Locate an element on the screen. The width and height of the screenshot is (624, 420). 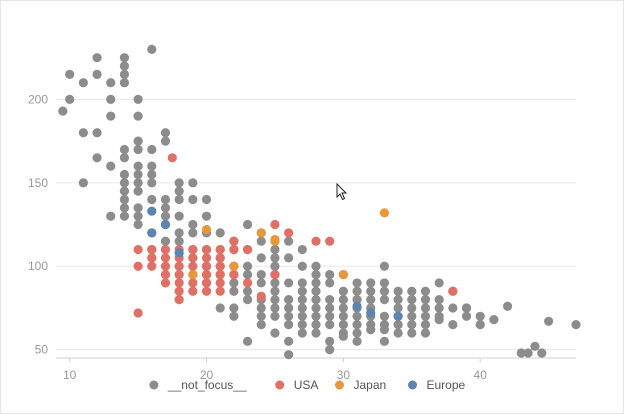
data-point-japan is located at coordinates (206, 229).